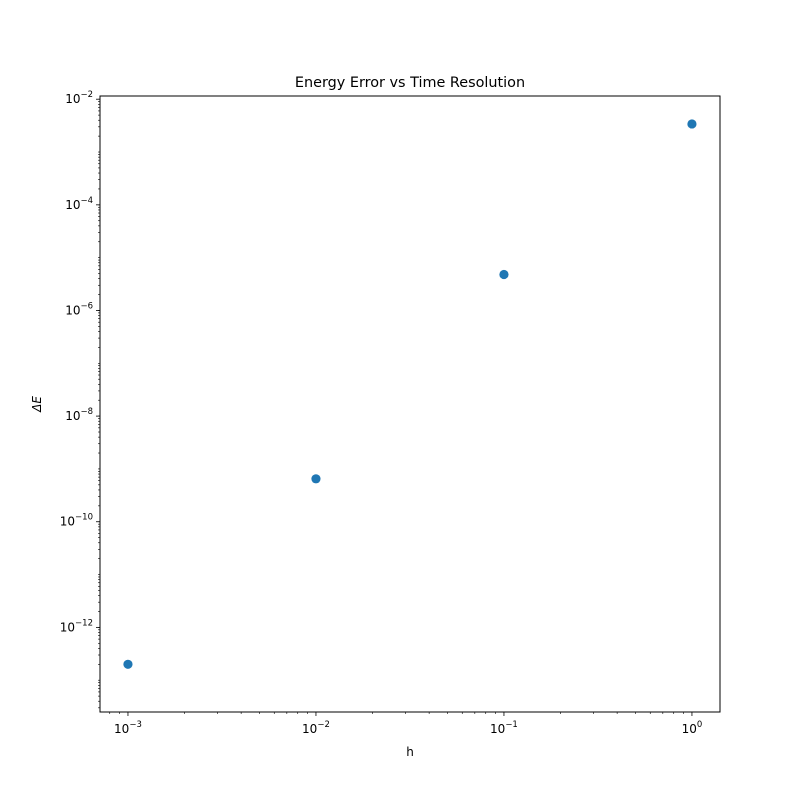  I want to click on y-tick-label: 10⁻⁸, so click(79, 415).